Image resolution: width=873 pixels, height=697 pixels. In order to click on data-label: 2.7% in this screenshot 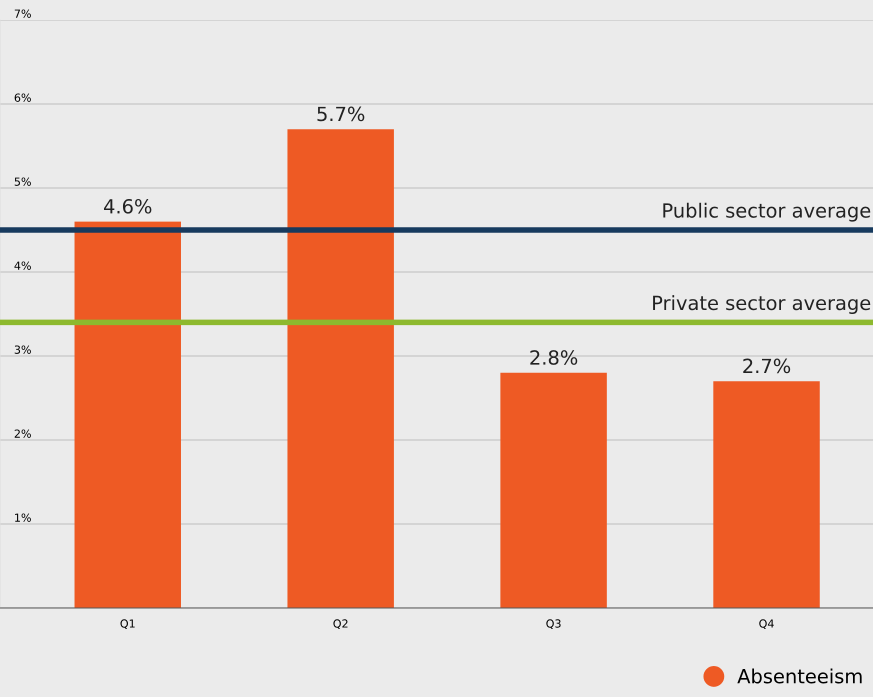, I will do `click(766, 366)`.